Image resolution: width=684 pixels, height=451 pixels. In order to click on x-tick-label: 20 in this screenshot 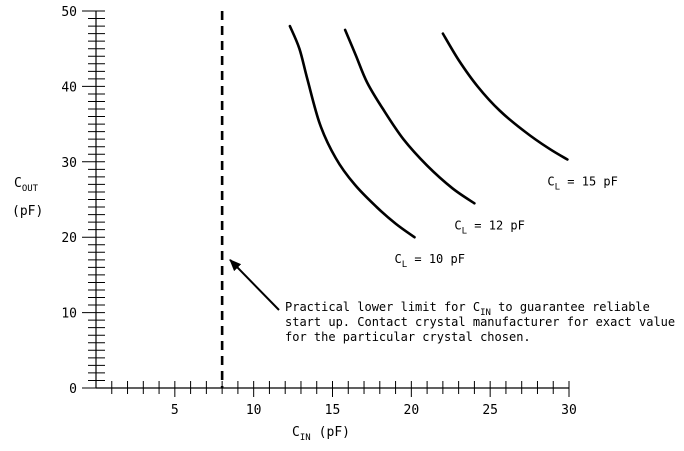, I will do `click(412, 410)`.